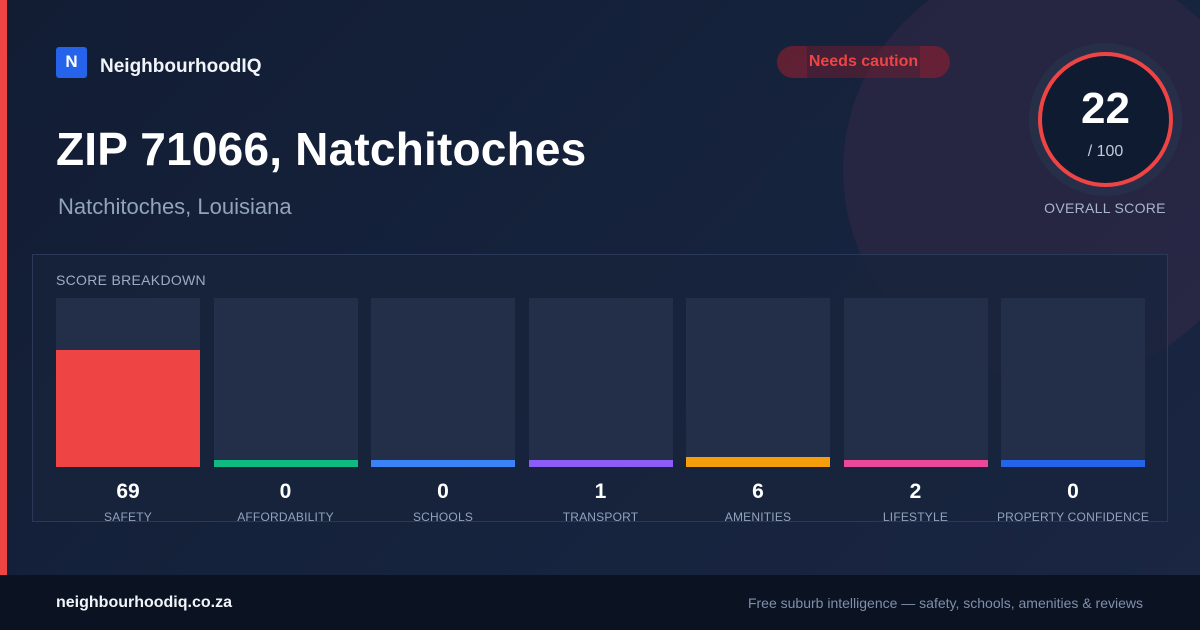  What do you see at coordinates (3, 287) in the screenshot?
I see `accent-bar` at bounding box center [3, 287].